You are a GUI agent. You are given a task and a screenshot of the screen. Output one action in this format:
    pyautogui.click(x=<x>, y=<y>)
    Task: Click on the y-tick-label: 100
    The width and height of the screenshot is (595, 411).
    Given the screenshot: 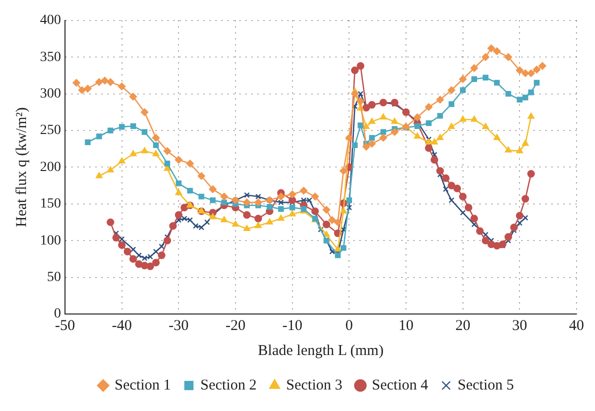 What is the action you would take?
    pyautogui.click(x=50, y=240)
    